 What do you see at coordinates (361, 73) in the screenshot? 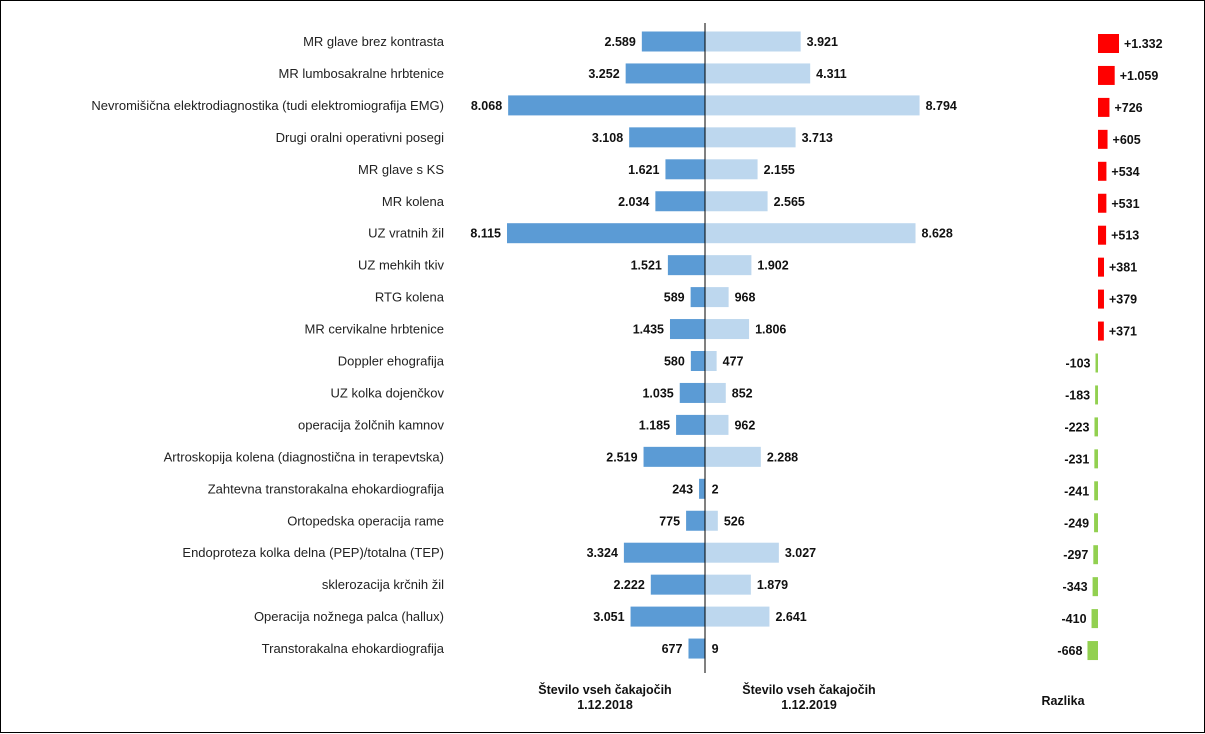
I see `category-label: MR lumbosakralne hrbtenice` at bounding box center [361, 73].